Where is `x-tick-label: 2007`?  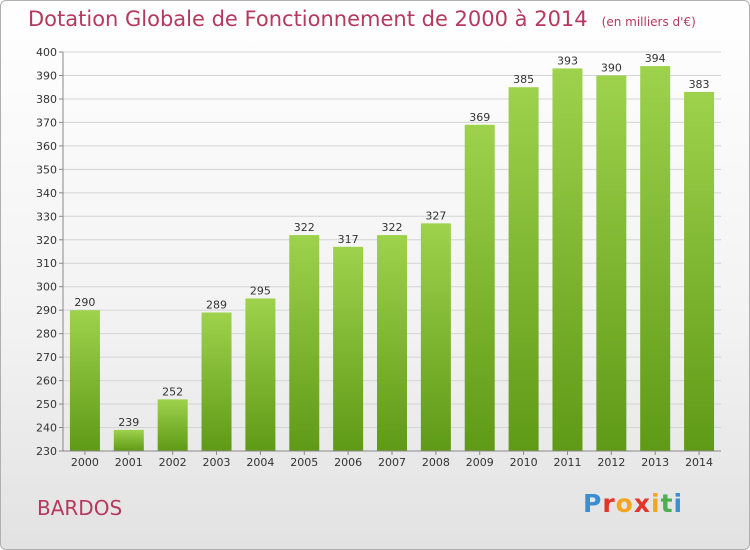 x-tick-label: 2007 is located at coordinates (392, 462).